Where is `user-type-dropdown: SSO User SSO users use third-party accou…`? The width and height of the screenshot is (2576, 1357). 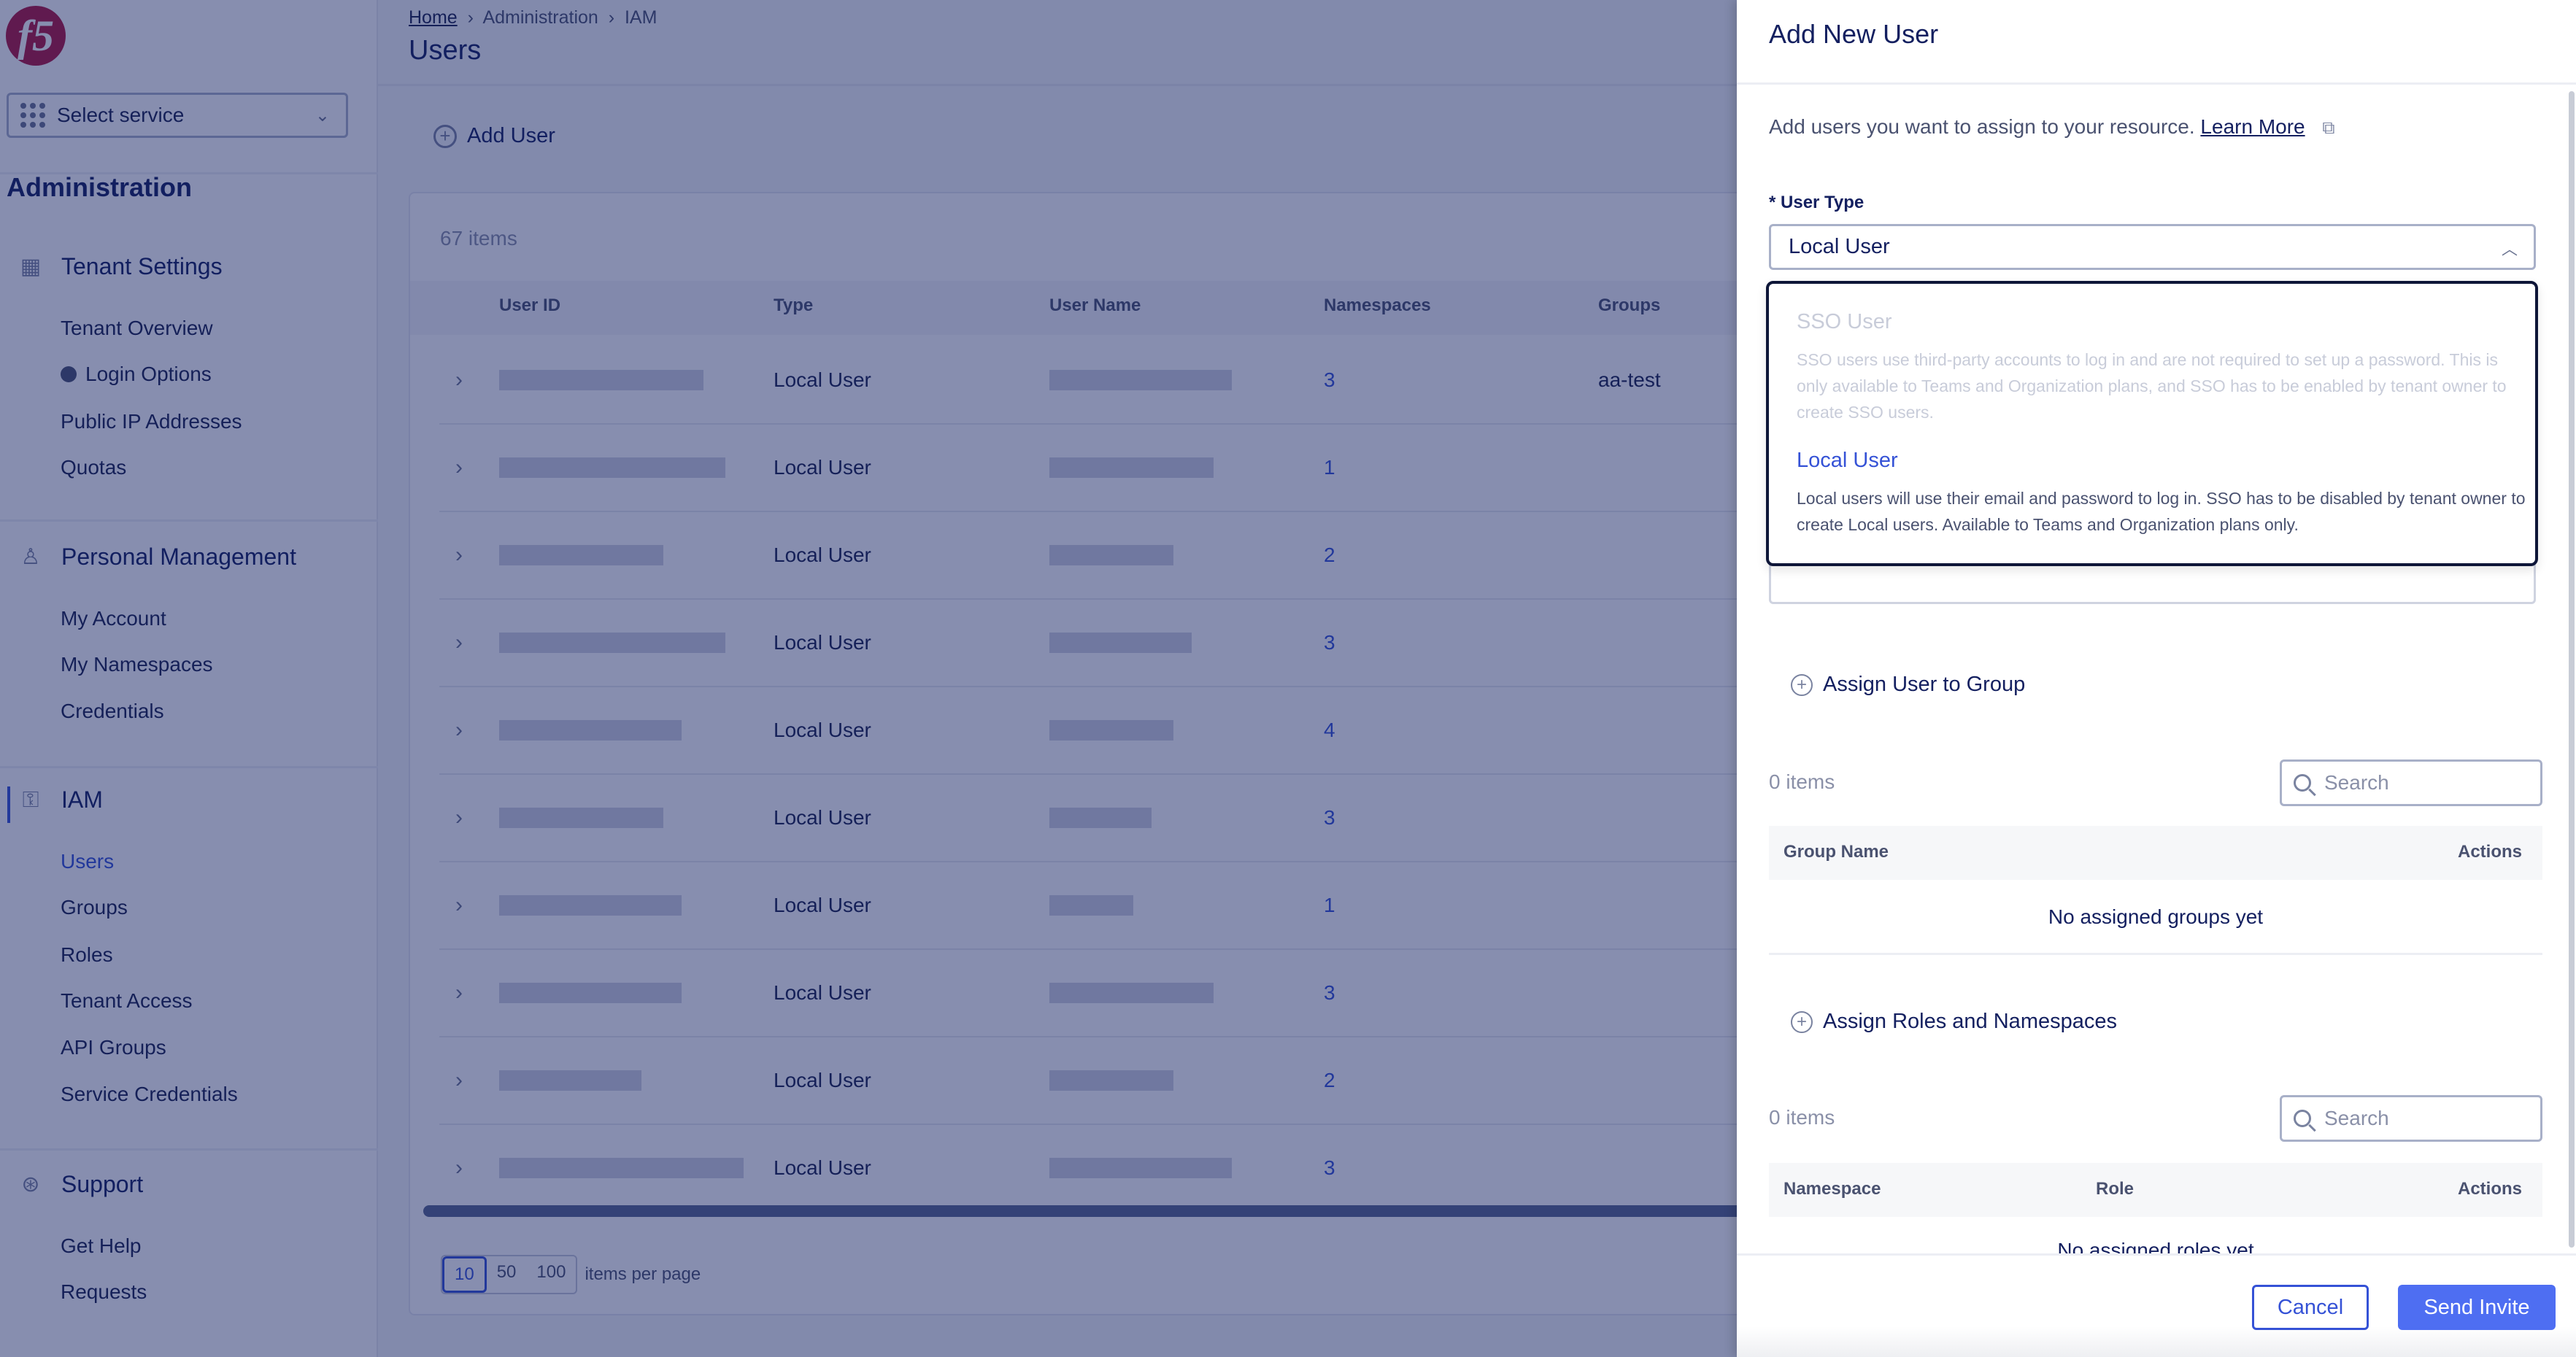
user-type-dropdown: SSO User SSO users use third-party accou… is located at coordinates (2152, 423).